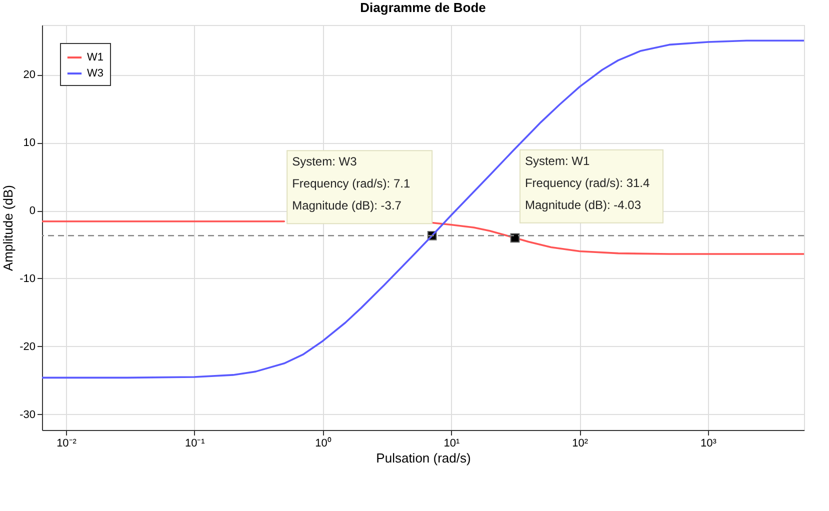  Describe the element at coordinates (195, 444) in the screenshot. I see `x-tick-label: 10⁻¹` at that location.